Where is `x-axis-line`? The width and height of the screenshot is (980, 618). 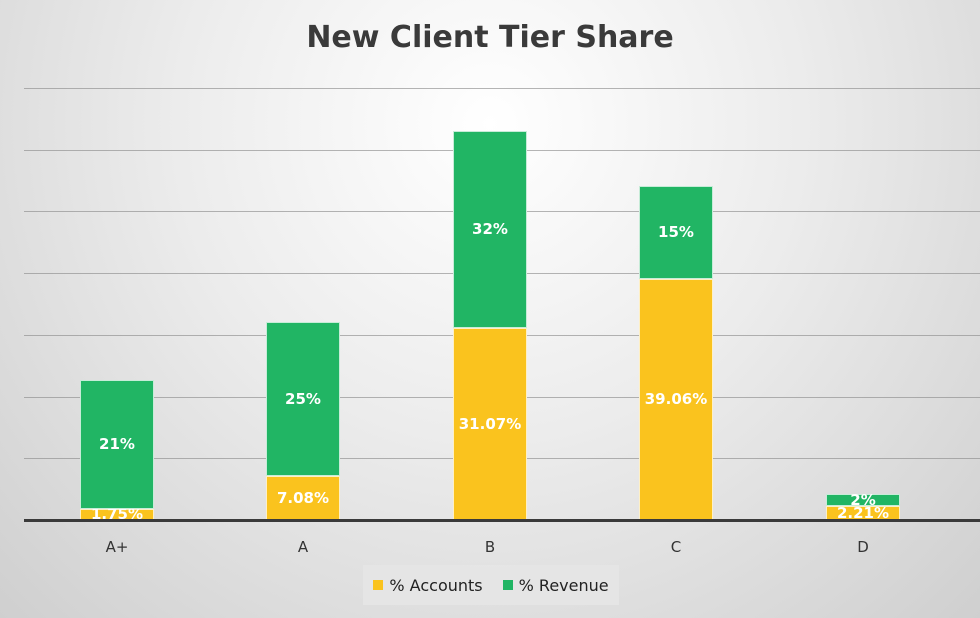 x-axis-line is located at coordinates (502, 520).